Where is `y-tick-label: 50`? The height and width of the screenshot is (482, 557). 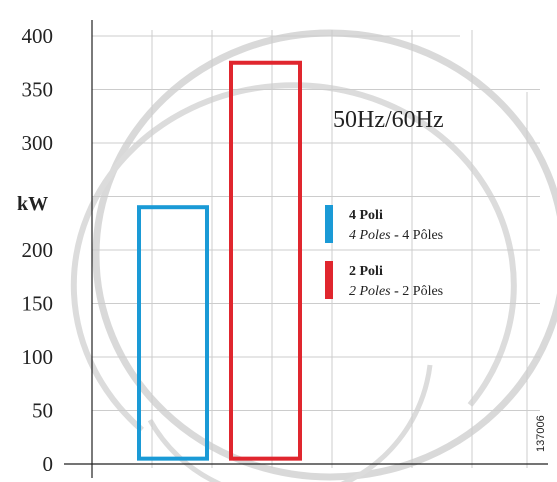 y-tick-label: 50 is located at coordinates (42, 411).